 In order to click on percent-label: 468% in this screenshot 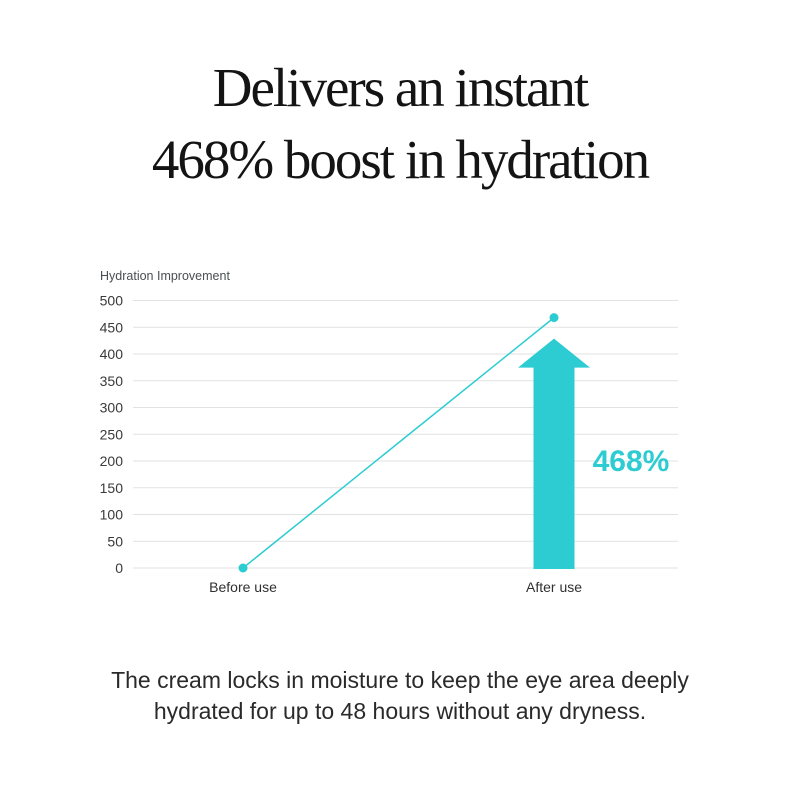, I will do `click(631, 461)`.